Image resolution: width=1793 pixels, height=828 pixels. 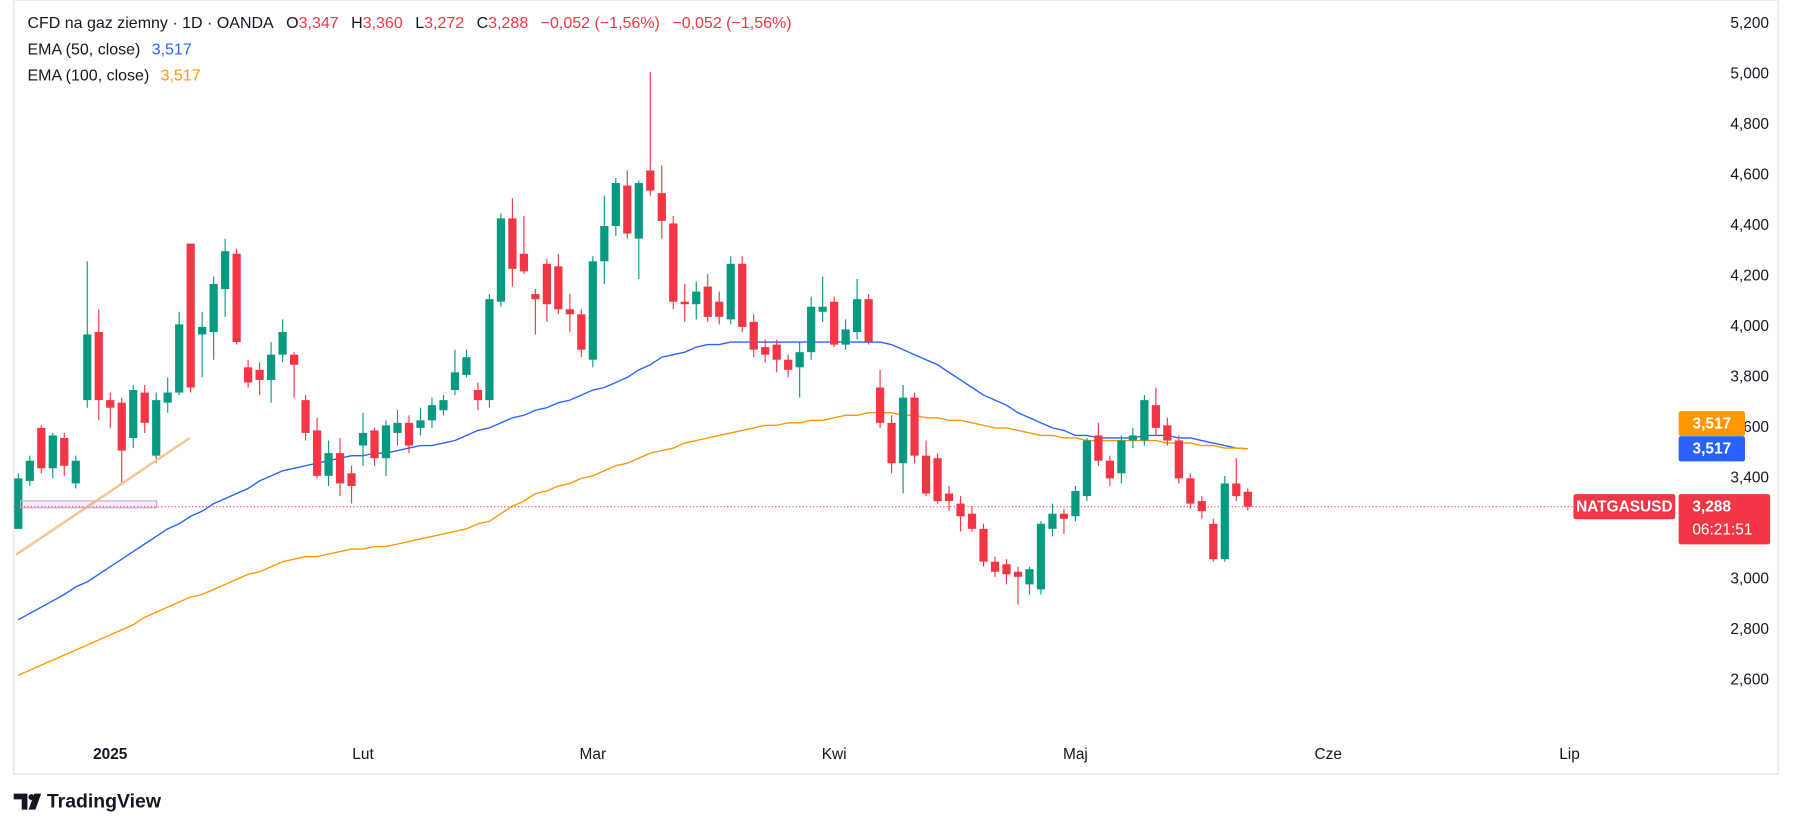 I want to click on indicator-name: EMA (50, close), so click(x=83, y=50).